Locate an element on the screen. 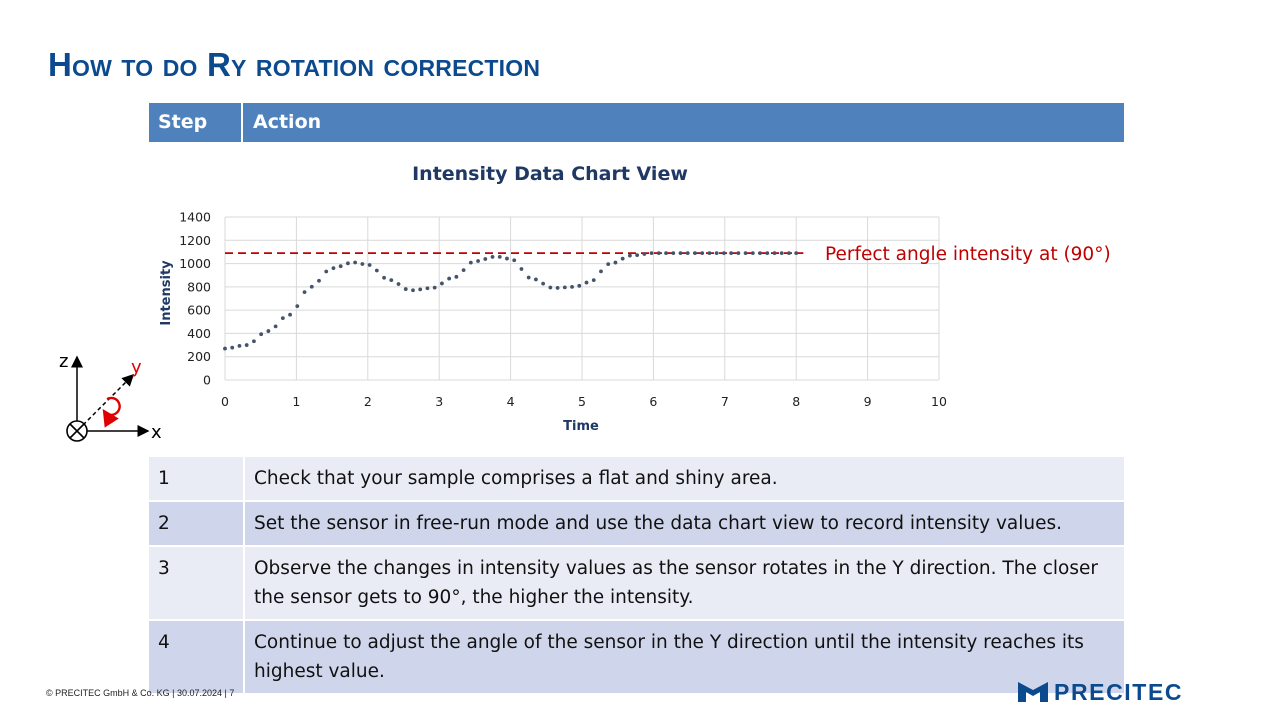  x-tick-label: 5 is located at coordinates (582, 401).